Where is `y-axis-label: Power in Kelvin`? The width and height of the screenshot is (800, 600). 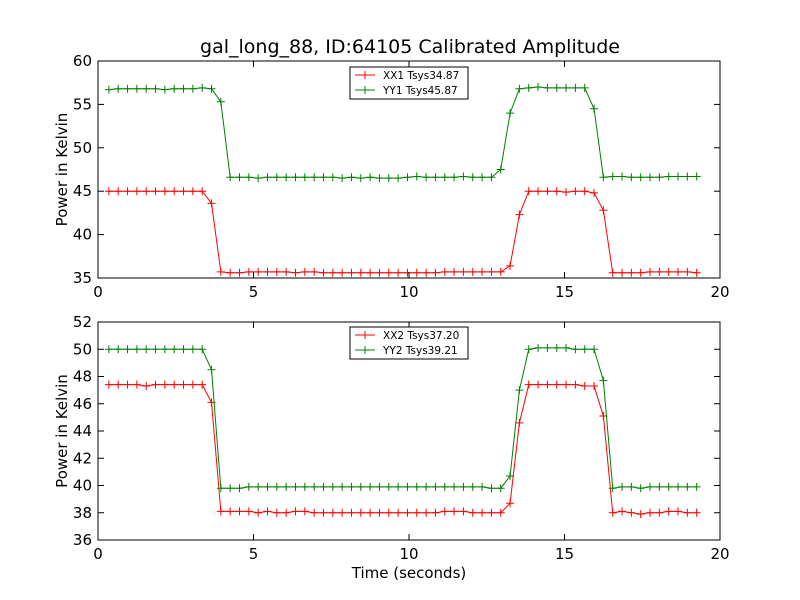 y-axis-label: Power in Kelvin is located at coordinates (62, 431).